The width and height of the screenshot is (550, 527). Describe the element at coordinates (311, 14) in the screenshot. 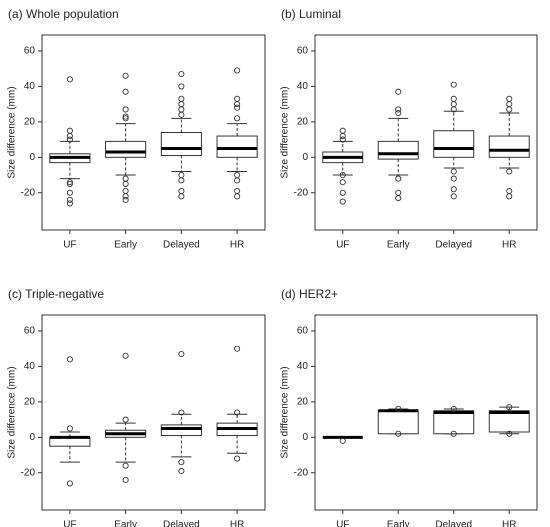

I see `panel-title: (b) Luminal` at that location.